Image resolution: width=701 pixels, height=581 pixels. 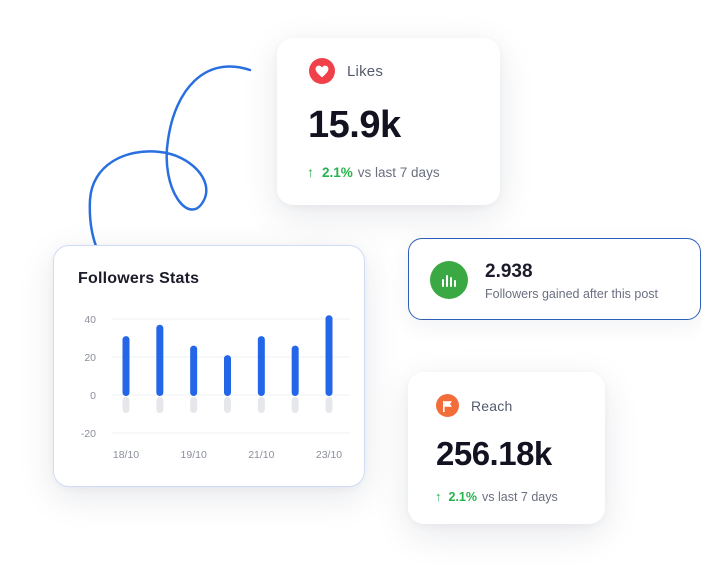 I want to click on likes-card: Likes 15.9k ↑ 2.1% vs last 7 days, so click(x=388, y=121).